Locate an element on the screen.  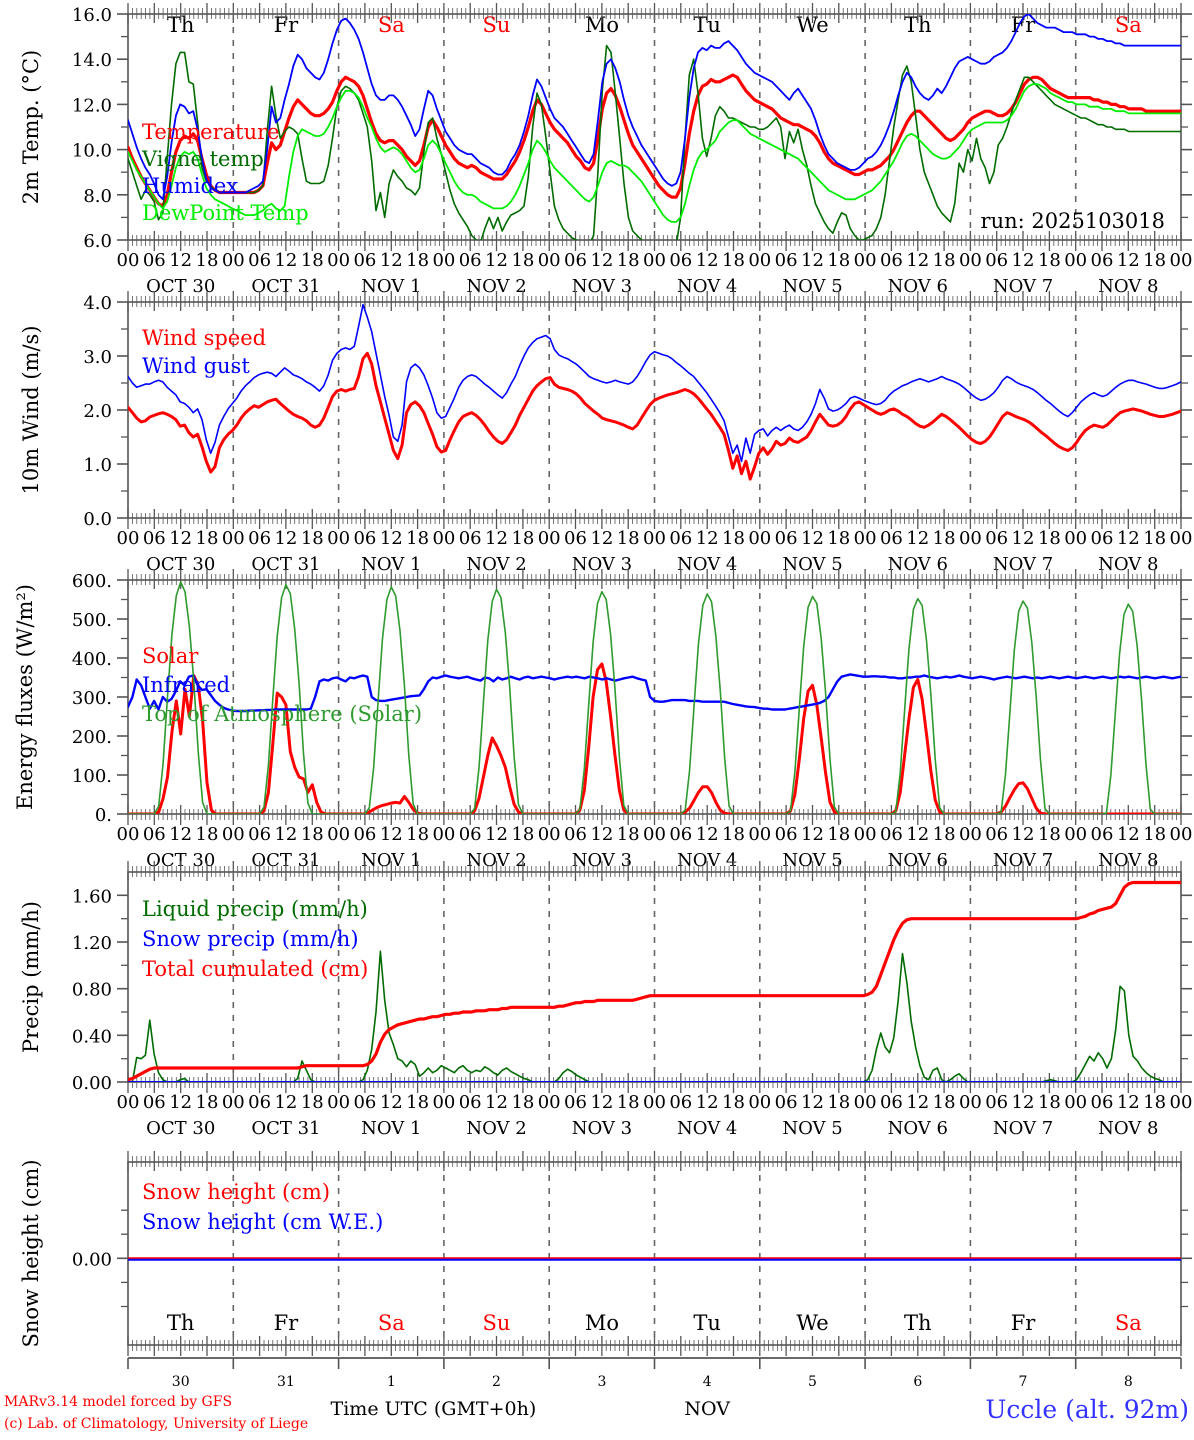
ytick-label: 16.0 is located at coordinates (92, 15).